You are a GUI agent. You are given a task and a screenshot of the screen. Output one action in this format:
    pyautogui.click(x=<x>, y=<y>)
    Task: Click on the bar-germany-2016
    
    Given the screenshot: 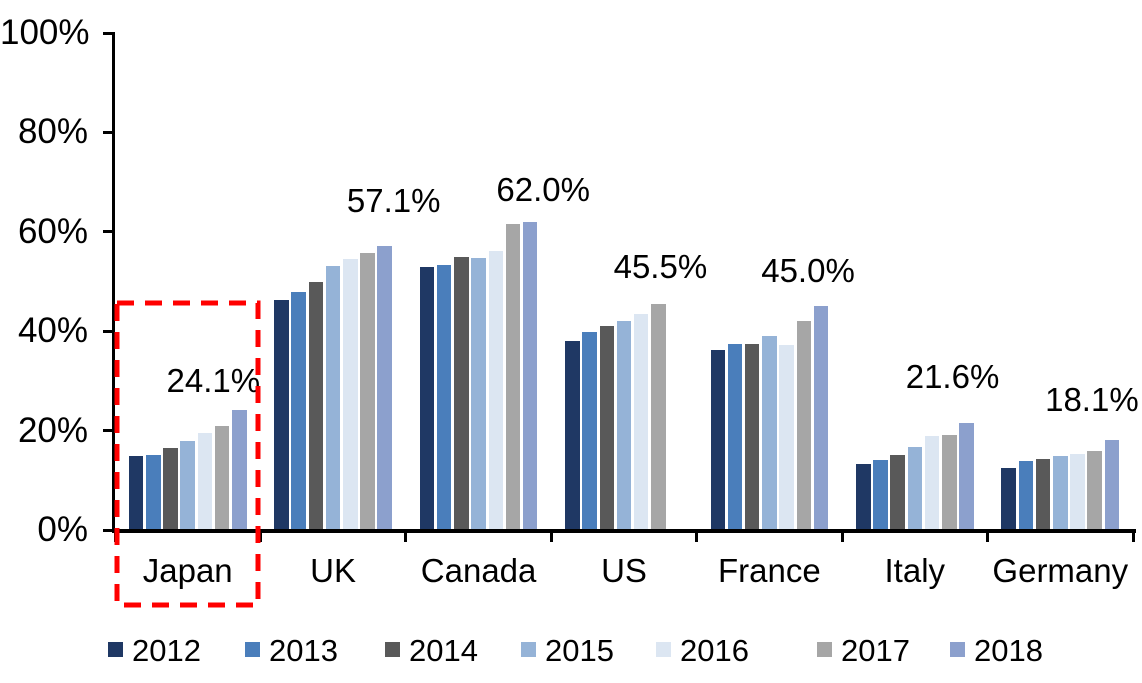 What is the action you would take?
    pyautogui.click(x=1077, y=491)
    